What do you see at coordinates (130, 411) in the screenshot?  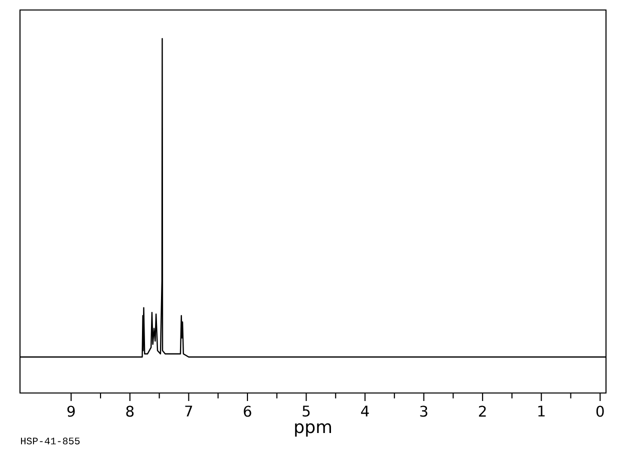 I see `x-tick-label: 8` at bounding box center [130, 411].